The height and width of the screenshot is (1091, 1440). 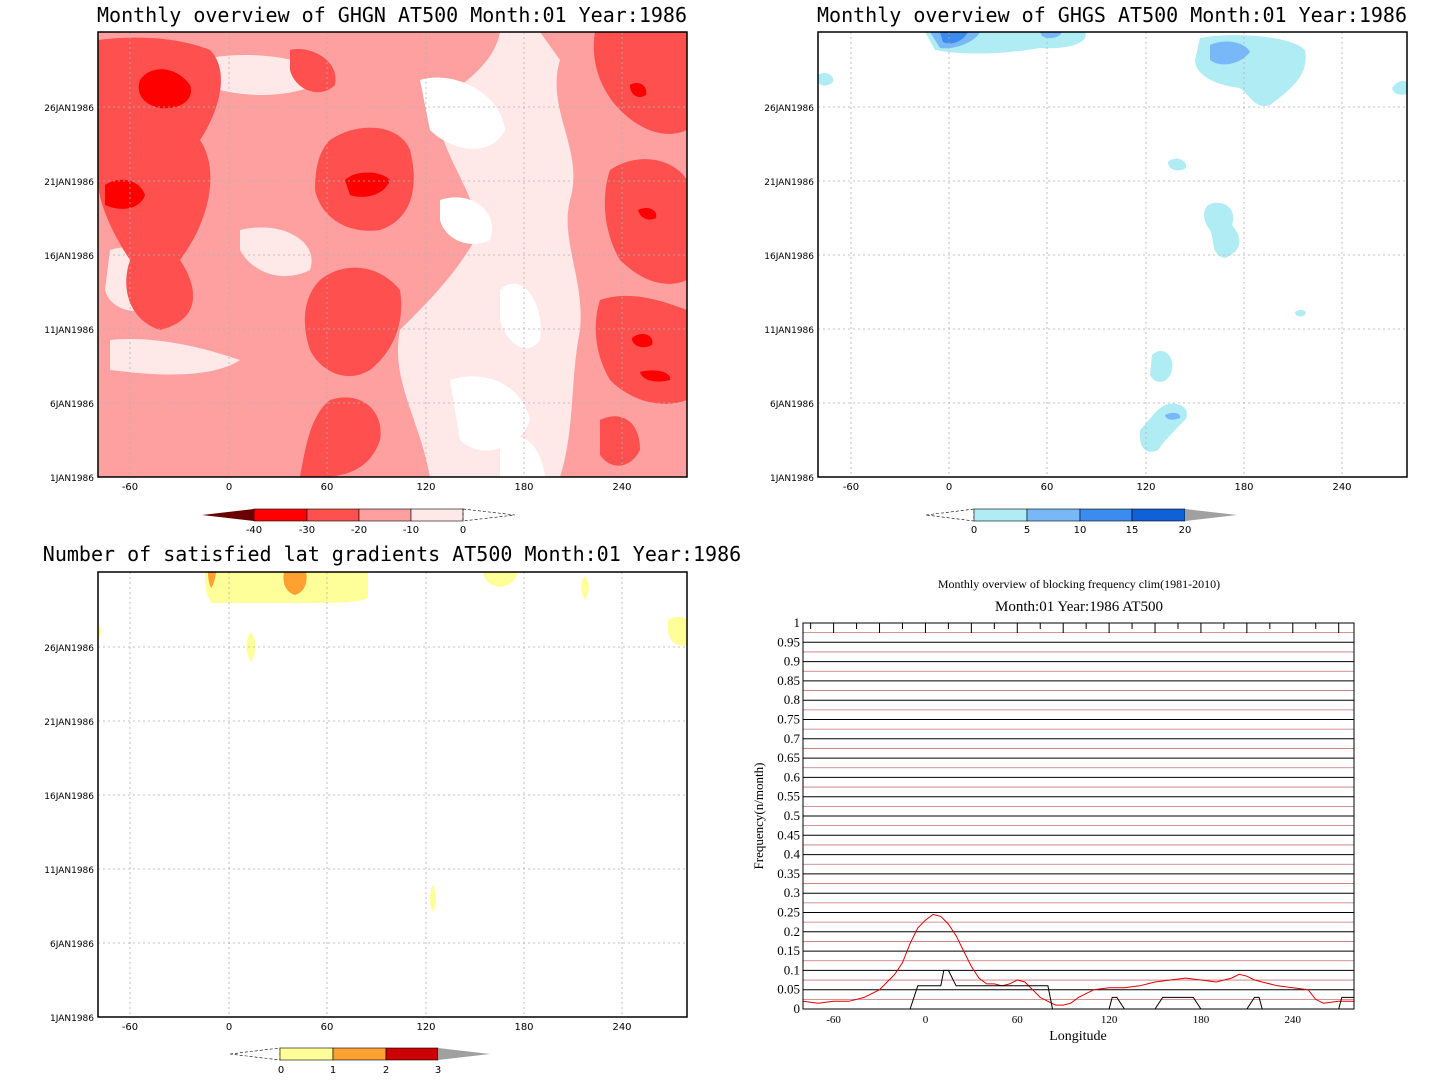 What do you see at coordinates (377, 487) in the screenshot?
I see `ghgn-xticks: -60 0 60 120 180 240` at bounding box center [377, 487].